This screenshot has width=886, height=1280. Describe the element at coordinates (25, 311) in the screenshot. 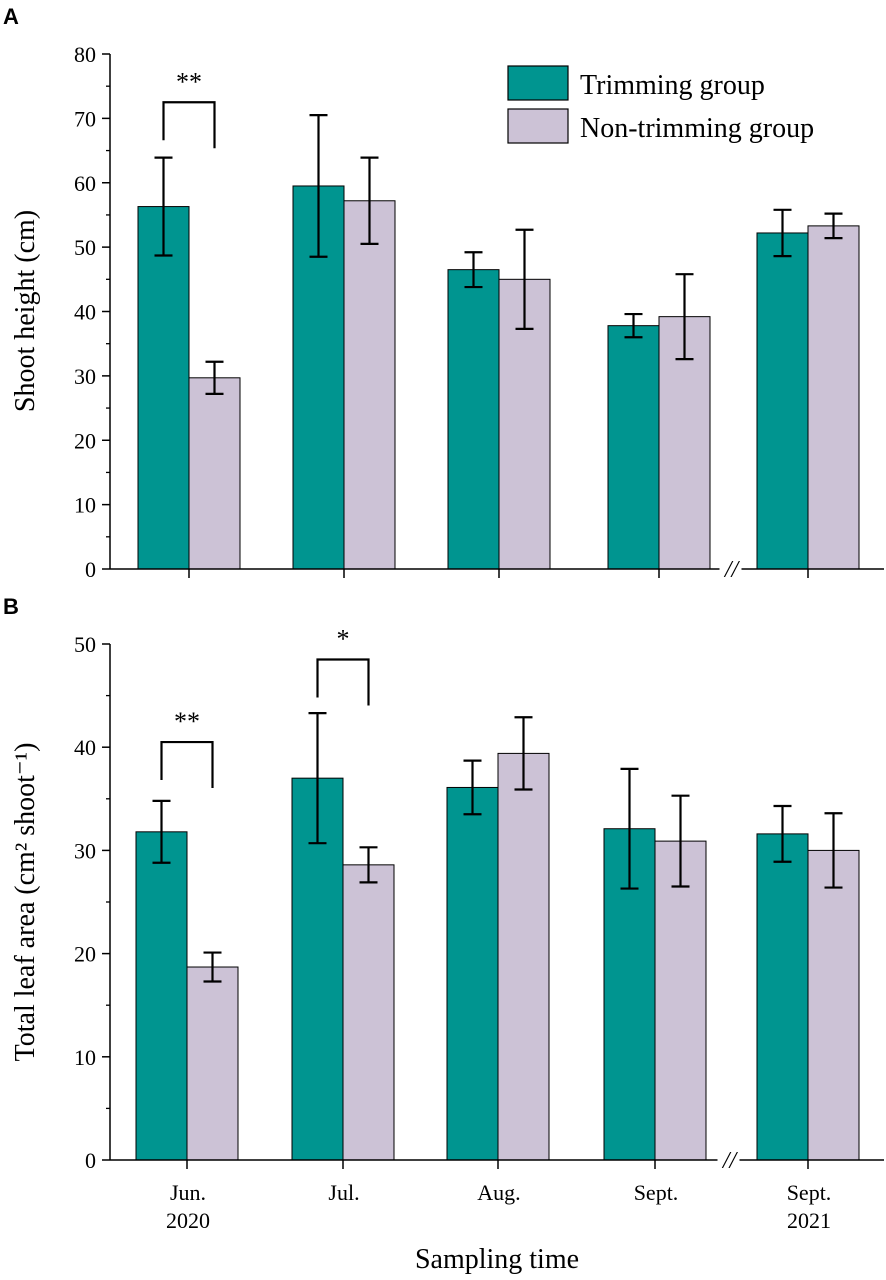

I see `panel-a-y-axis-title: Shoot height (cm)` at that location.